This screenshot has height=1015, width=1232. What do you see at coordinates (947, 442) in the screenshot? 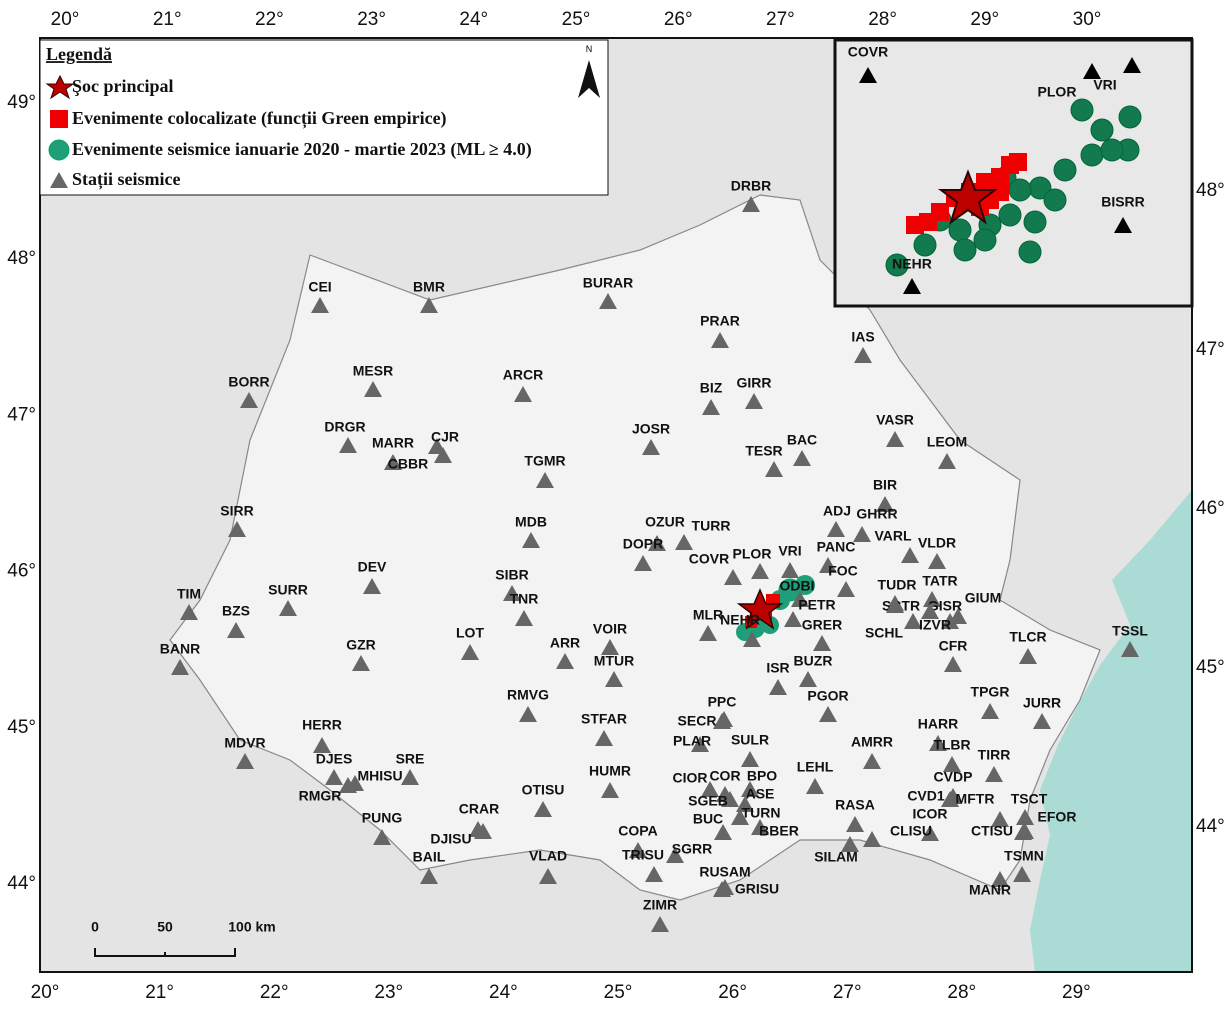
I see `station-label: LEOM` at bounding box center [947, 442].